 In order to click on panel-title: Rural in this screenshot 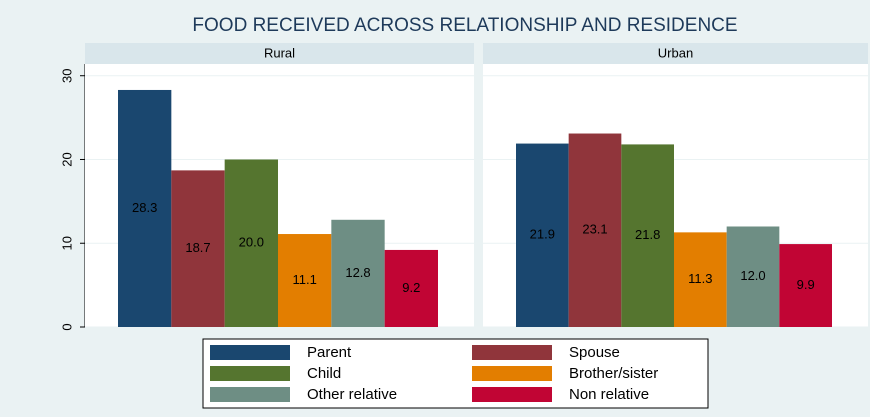, I will do `click(279, 52)`.